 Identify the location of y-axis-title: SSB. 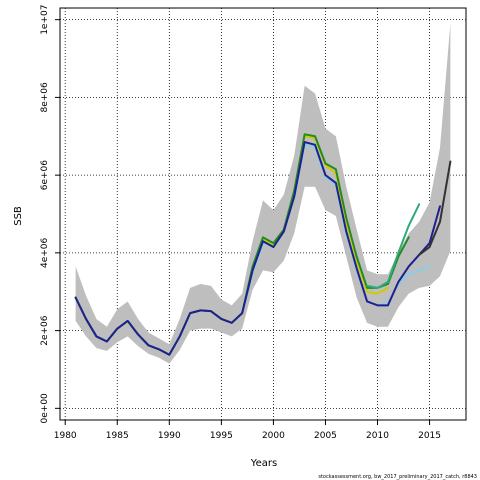
(18, 216).